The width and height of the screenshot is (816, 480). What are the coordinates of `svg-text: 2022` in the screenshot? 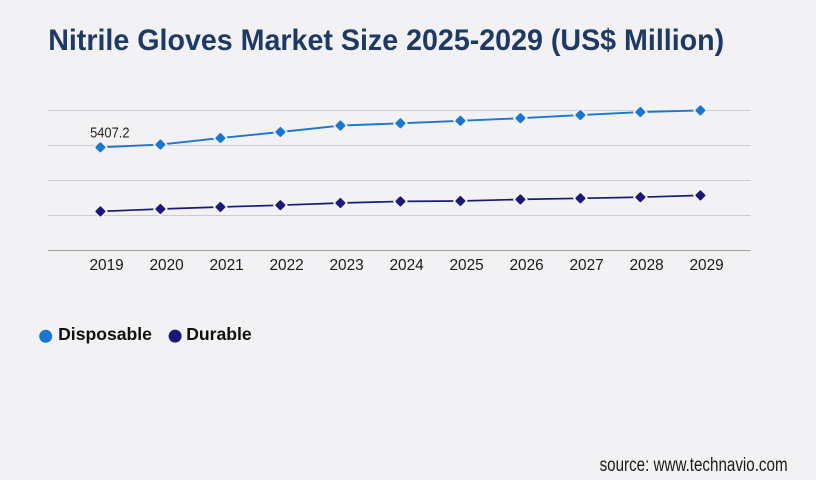 It's located at (286, 265).